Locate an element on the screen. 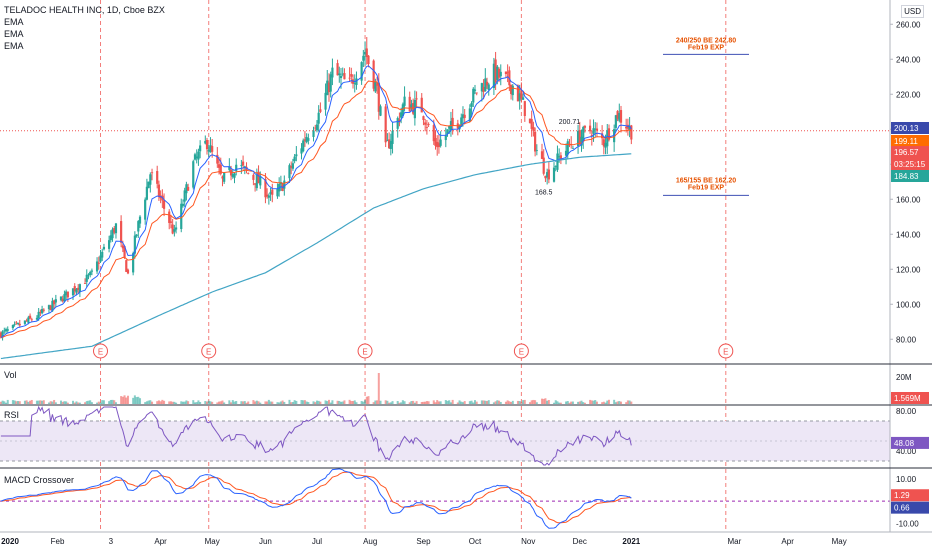 The height and width of the screenshot is (550, 932). symbol-title: TELADOC HEALTH INC, 1D, Cboe BZX is located at coordinates (84, 10).